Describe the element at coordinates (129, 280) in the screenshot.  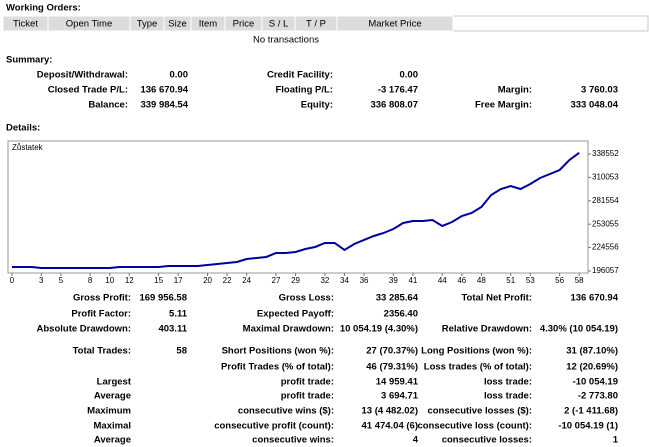
I see `x-tick-label: 12` at that location.